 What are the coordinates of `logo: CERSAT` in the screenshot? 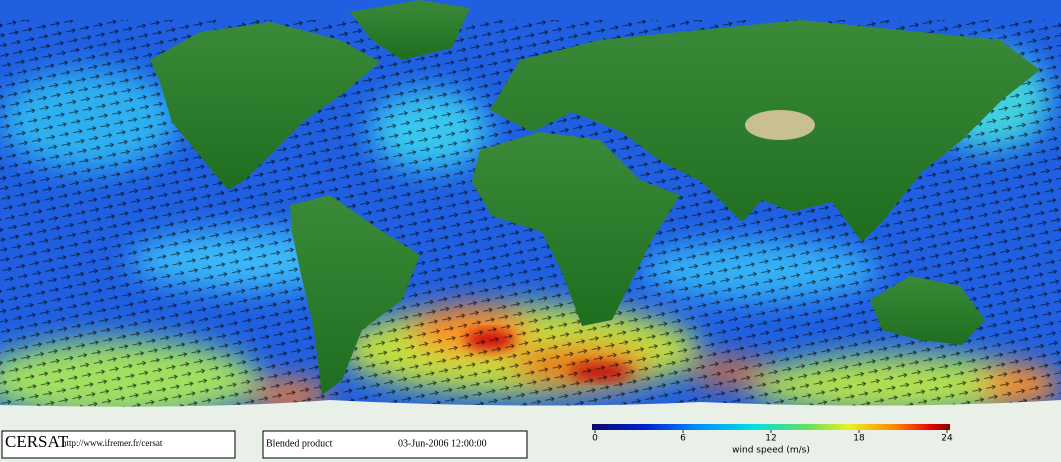 It's located at (37, 441).